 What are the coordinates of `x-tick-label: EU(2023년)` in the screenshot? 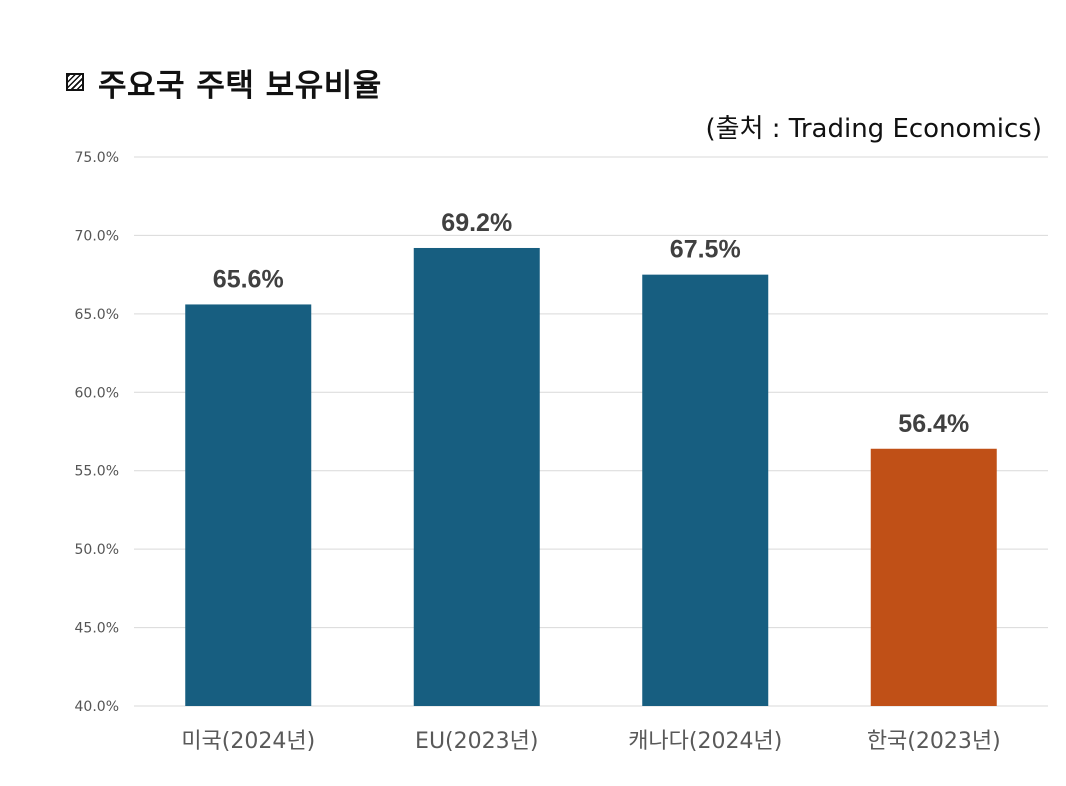 It's located at (476, 741).